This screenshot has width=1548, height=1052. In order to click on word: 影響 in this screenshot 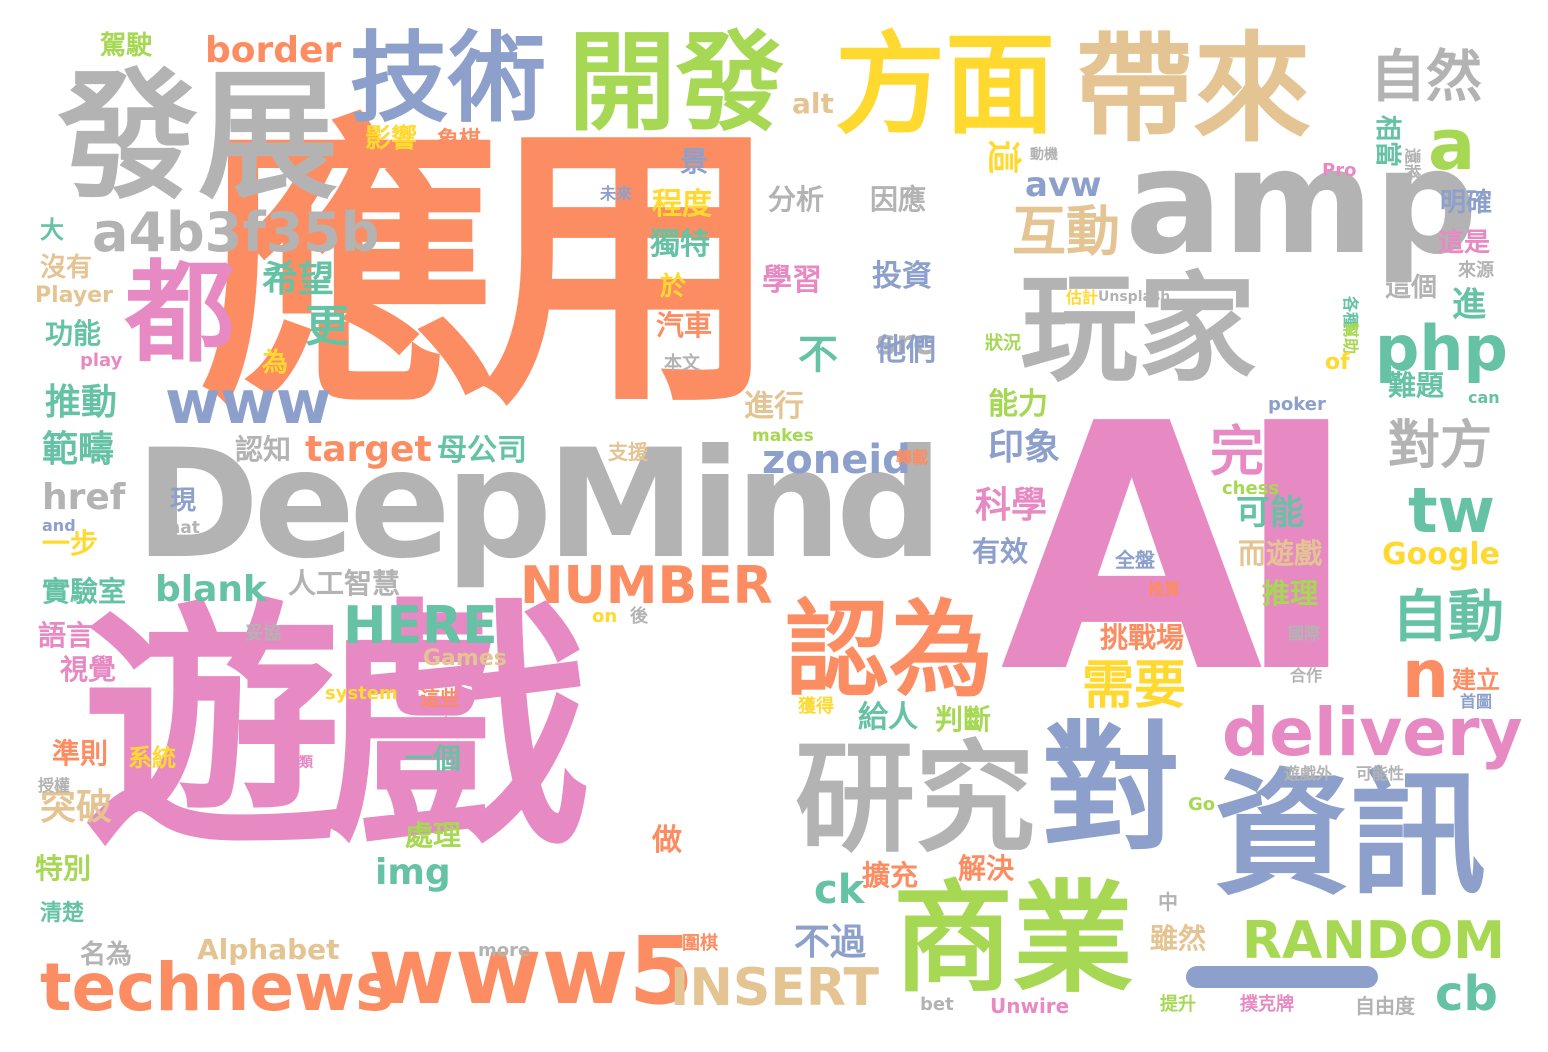, I will do `click(391, 139)`.